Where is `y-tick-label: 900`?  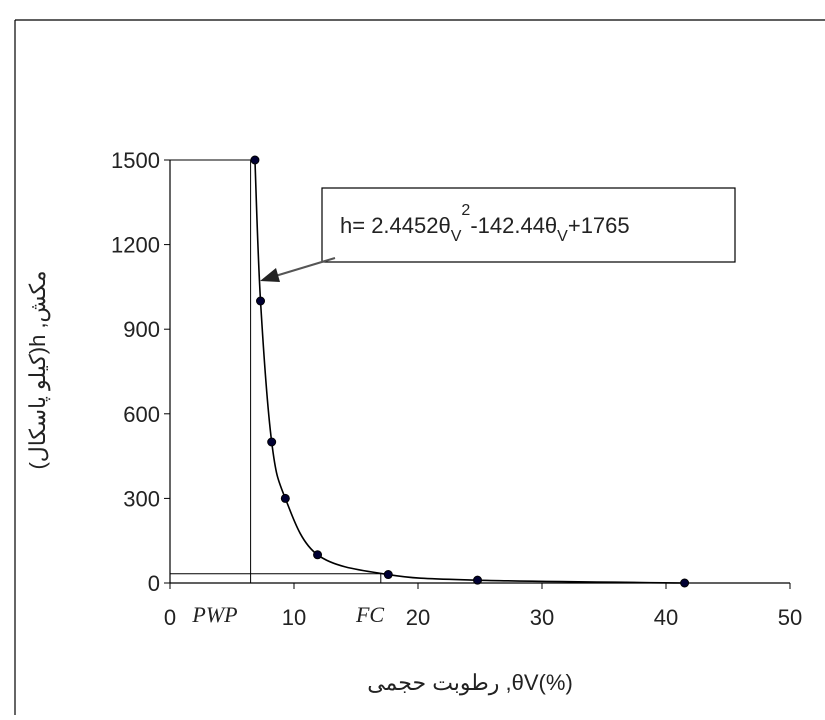 y-tick-label: 900 is located at coordinates (141, 329).